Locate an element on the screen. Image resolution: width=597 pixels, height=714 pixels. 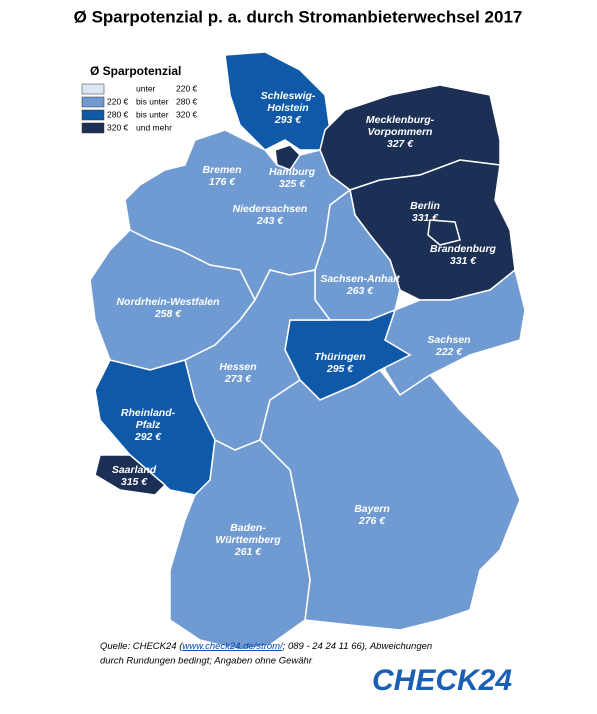
legend-from: 280 € is located at coordinates (118, 114).